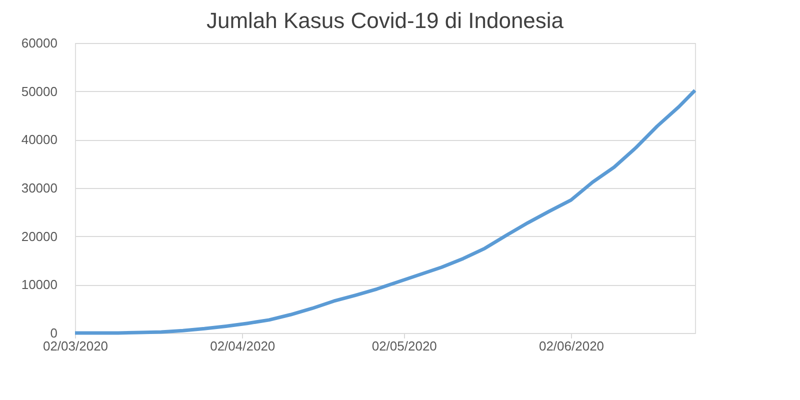  What do you see at coordinates (54, 333) in the screenshot?
I see `y-tick-label: 0` at bounding box center [54, 333].